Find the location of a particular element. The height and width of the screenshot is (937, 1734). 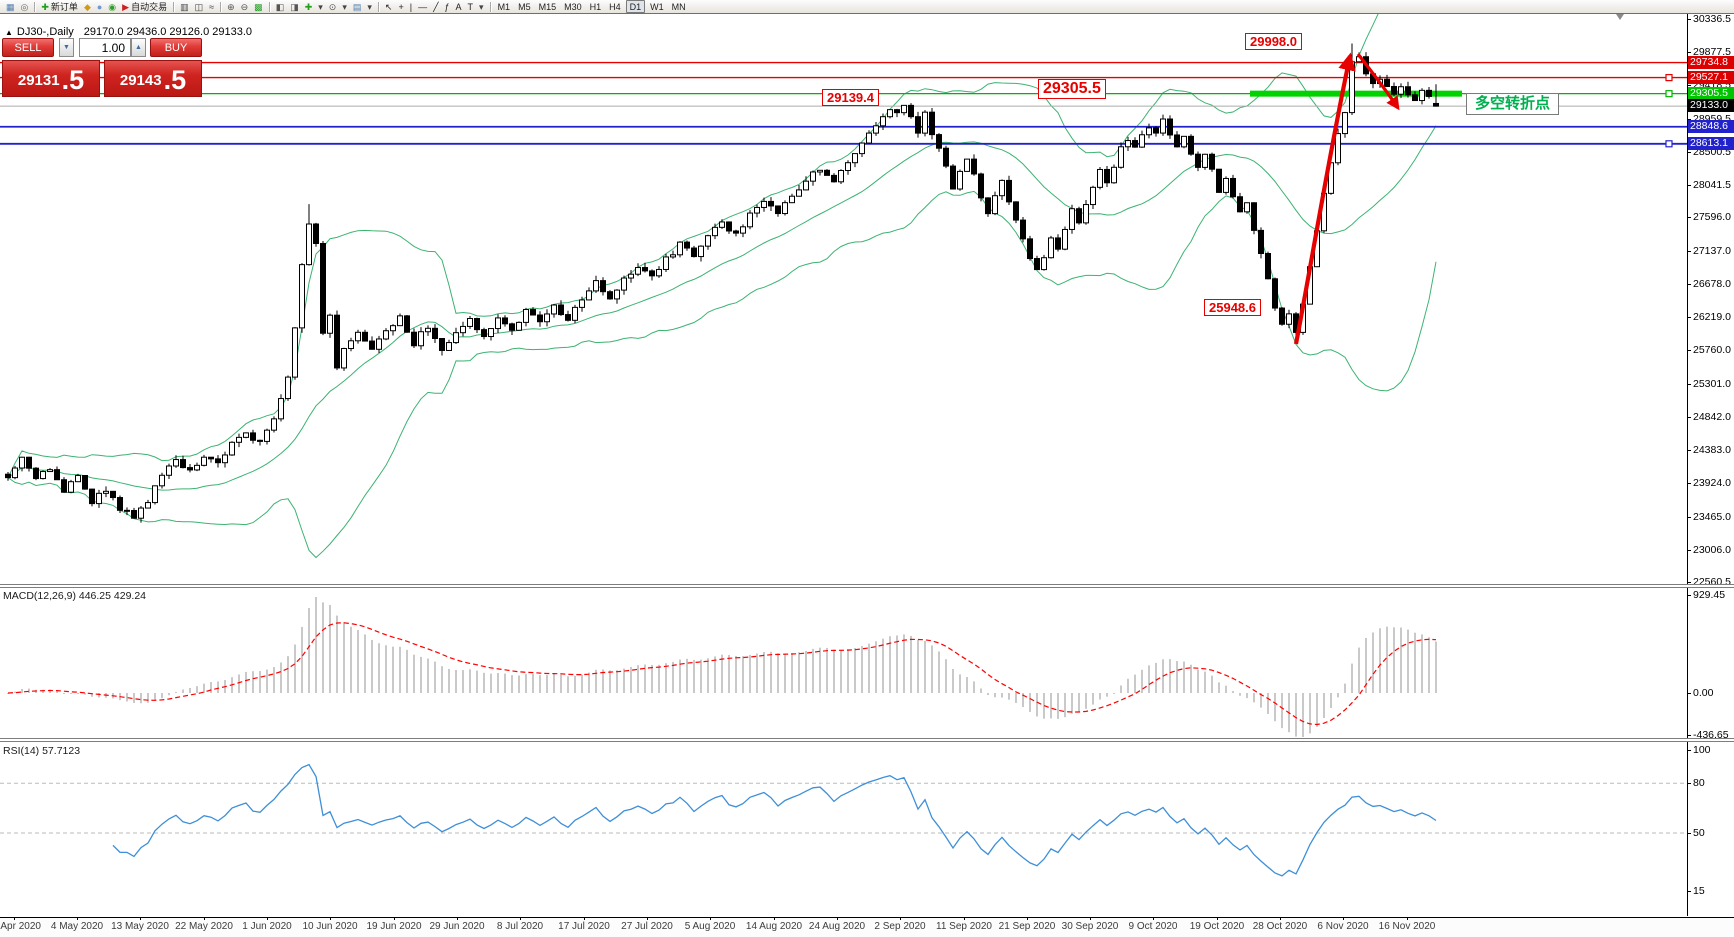

horizontal-line-icon: — is located at coordinates (422, 6).